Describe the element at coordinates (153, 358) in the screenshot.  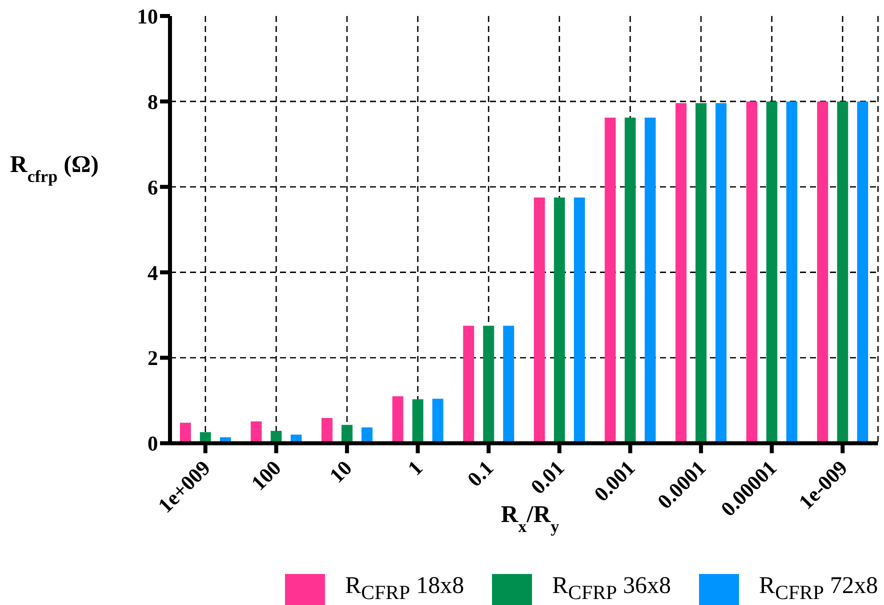
I see `y-tick-label: 2` at that location.